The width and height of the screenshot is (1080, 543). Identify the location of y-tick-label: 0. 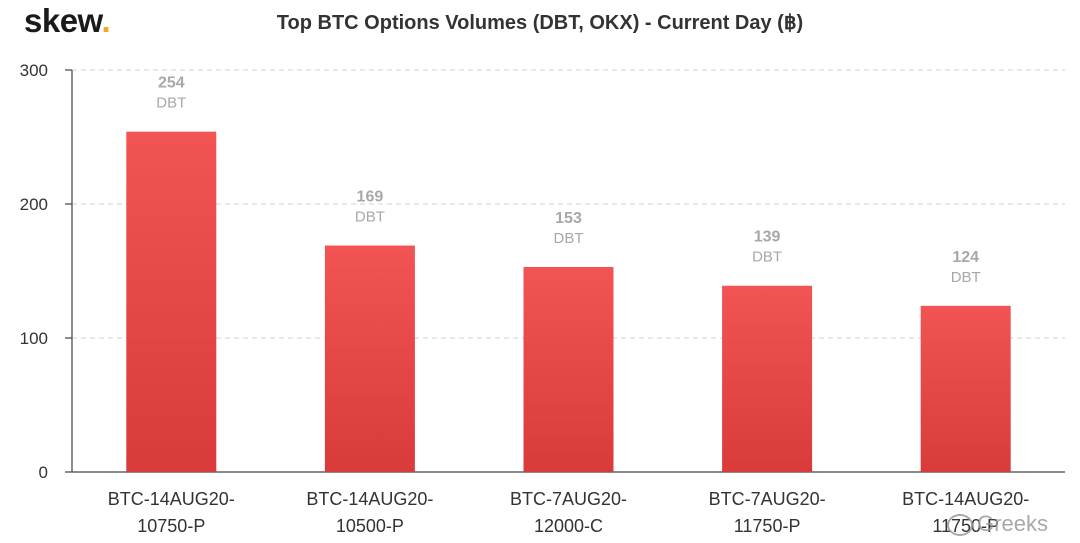
(43, 472).